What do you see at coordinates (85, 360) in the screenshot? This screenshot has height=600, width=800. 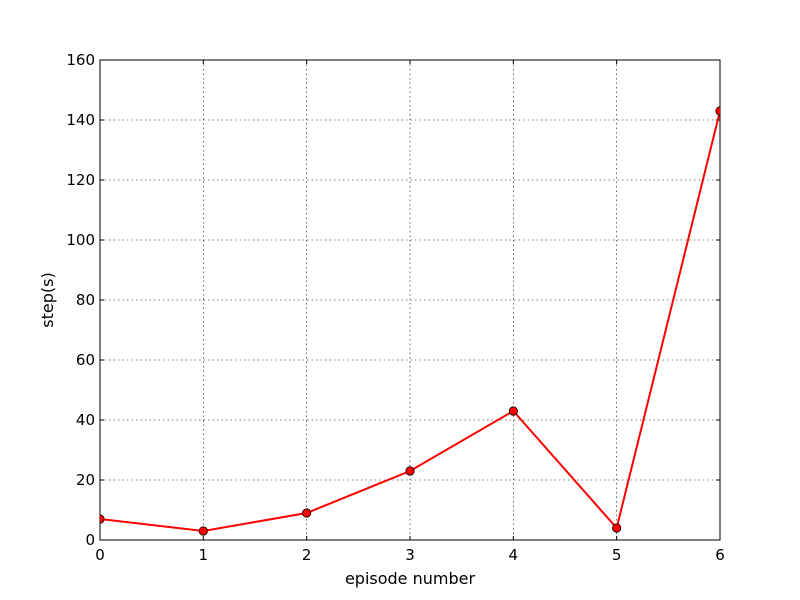 I see `y-tick-label: 60` at bounding box center [85, 360].